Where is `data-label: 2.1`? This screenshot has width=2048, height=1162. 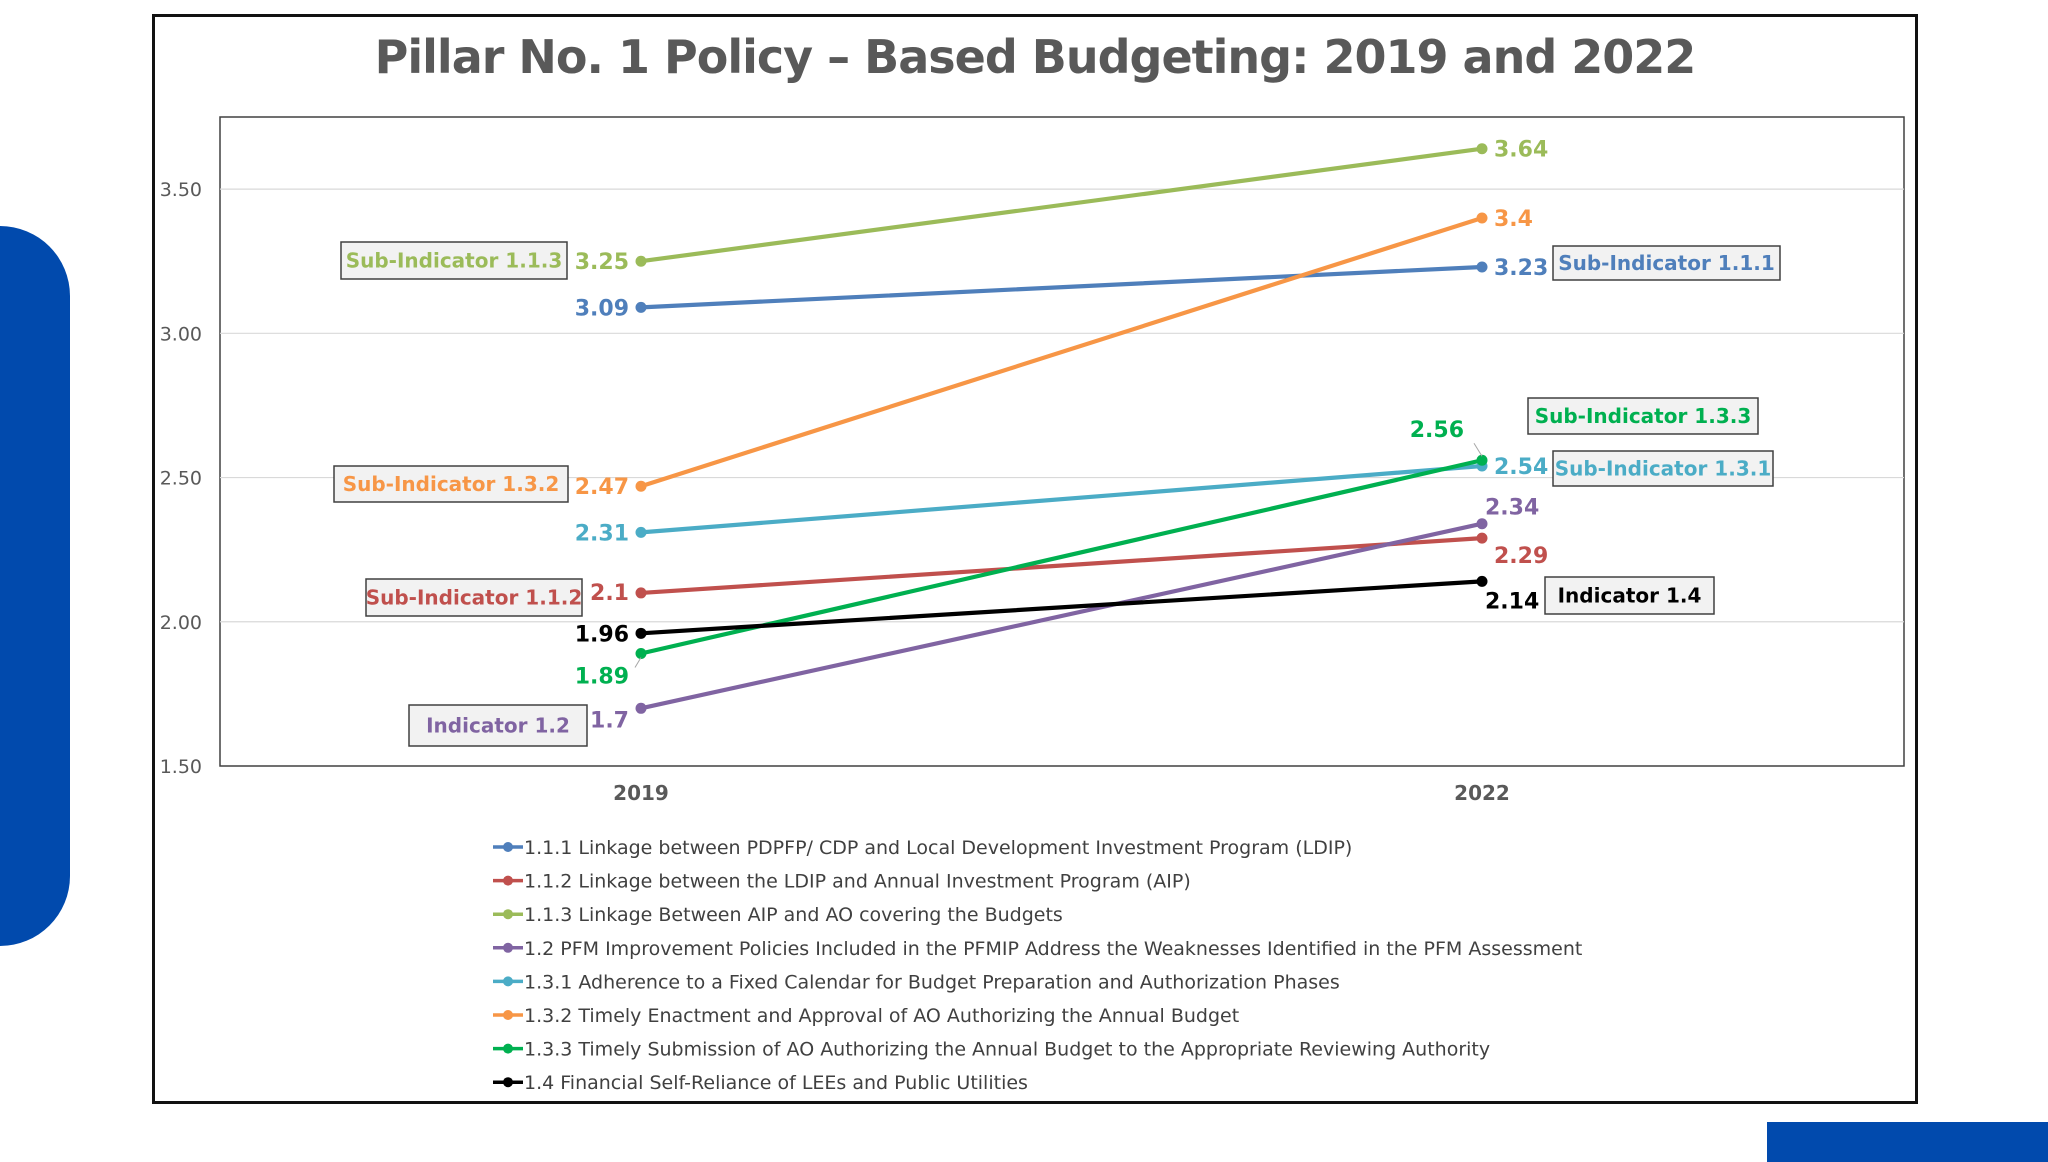 data-label: 2.1 is located at coordinates (609, 593).